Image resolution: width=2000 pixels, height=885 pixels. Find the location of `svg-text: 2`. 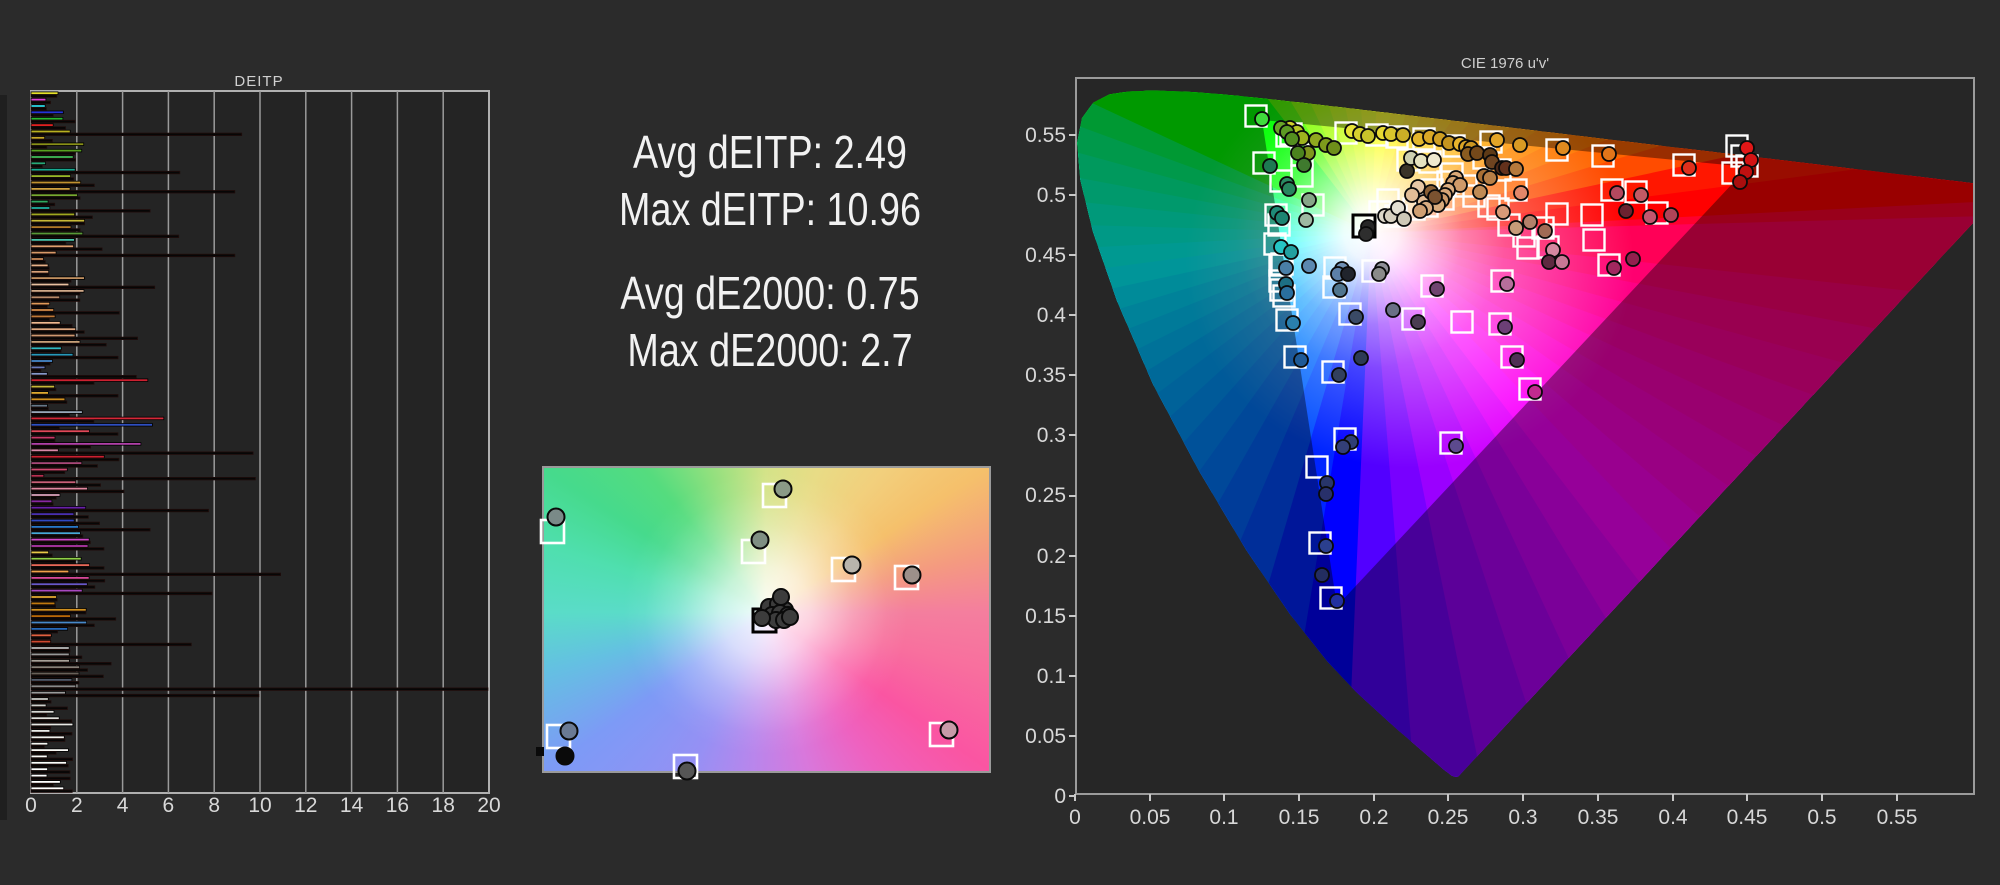

svg-text: 2 is located at coordinates (77, 805).